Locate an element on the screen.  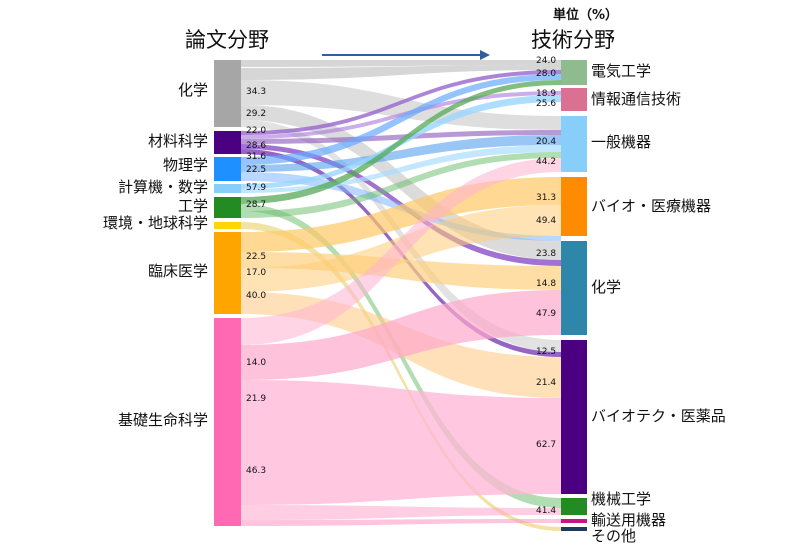
left-flow-value: 34.3 is located at coordinates (256, 92).